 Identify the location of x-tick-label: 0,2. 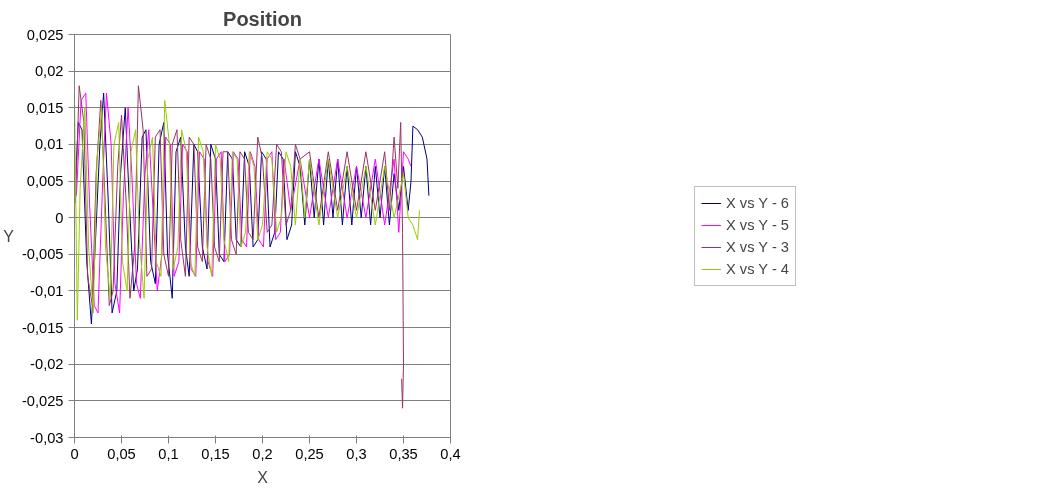
(262, 453).